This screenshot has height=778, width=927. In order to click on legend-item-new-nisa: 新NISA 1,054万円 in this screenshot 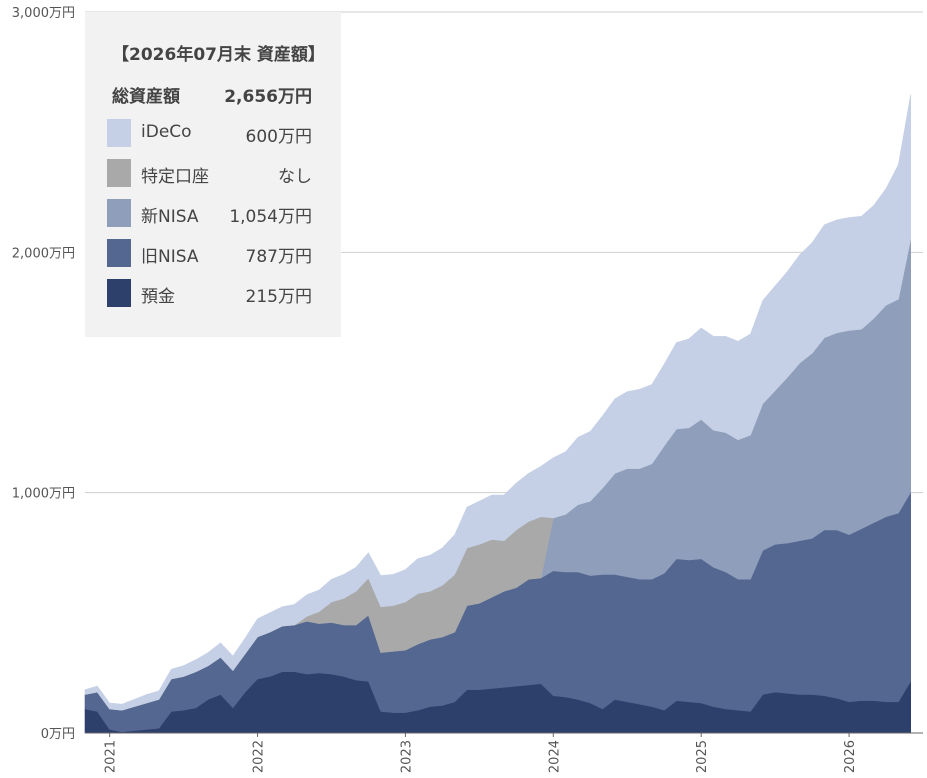, I will do `click(209, 213)`.